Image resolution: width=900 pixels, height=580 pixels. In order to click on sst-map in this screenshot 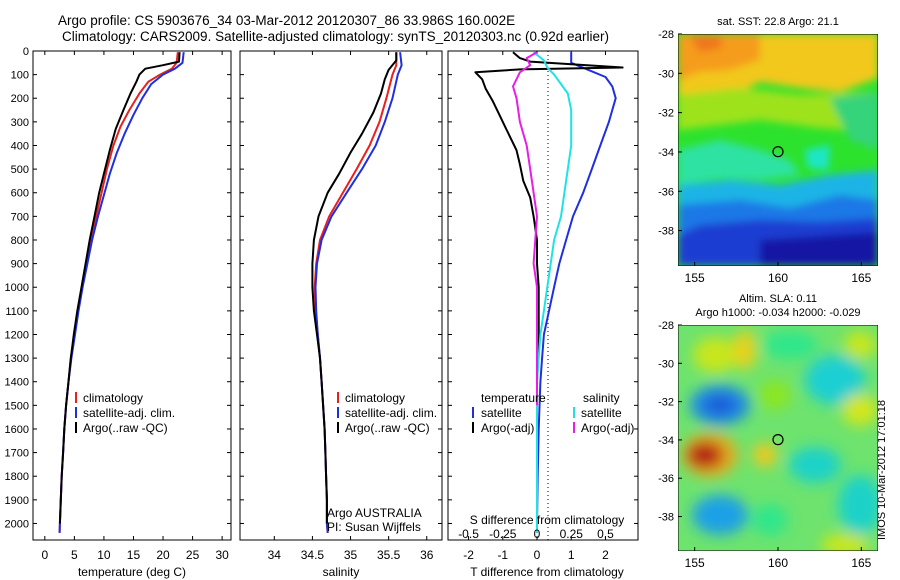, I will do `click(778, 150)`.